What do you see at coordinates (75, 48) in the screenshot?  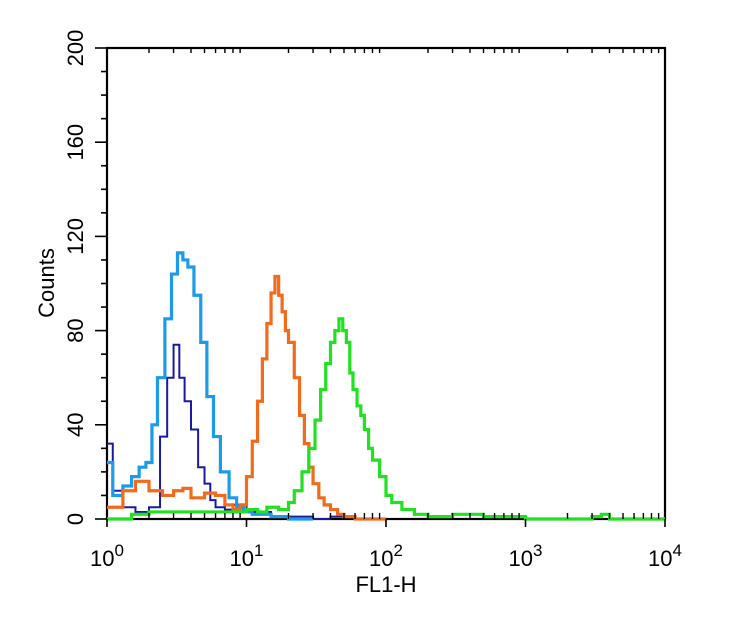 I see `y-tick-label: 200` at bounding box center [75, 48].